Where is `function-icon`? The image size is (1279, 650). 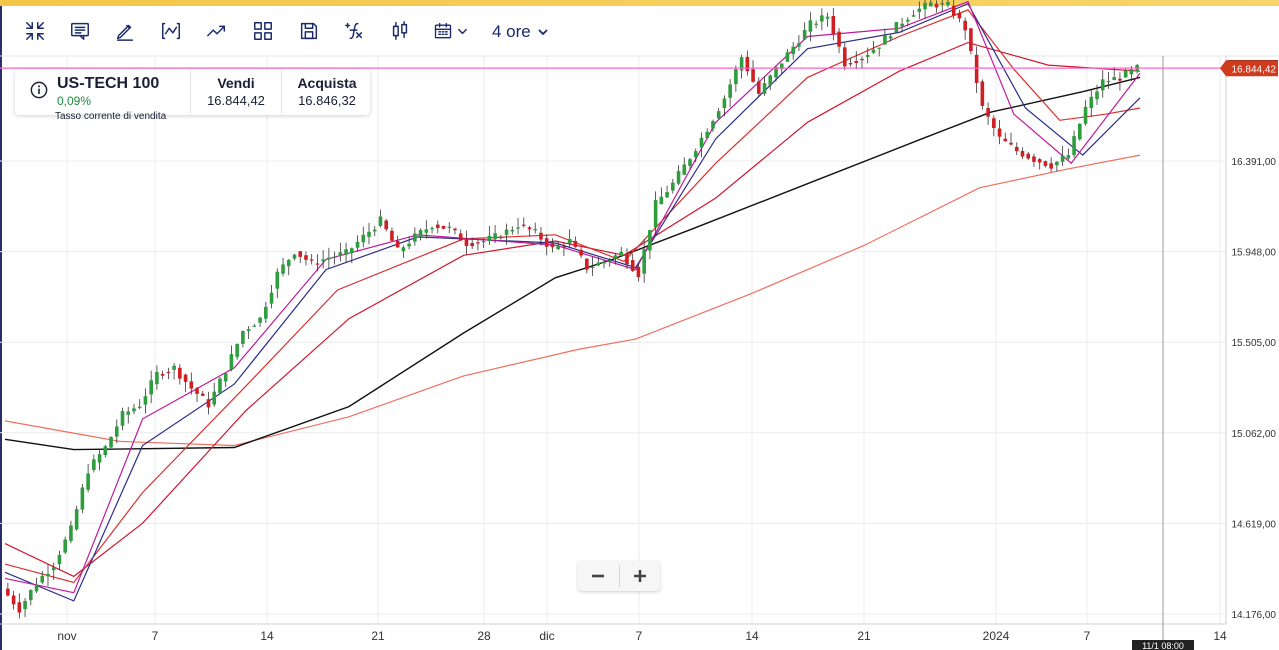 function-icon is located at coordinates (354, 31).